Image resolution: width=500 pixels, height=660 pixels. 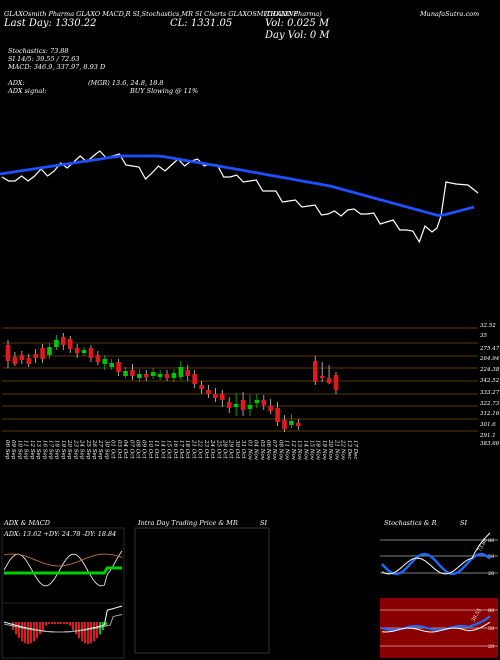 What do you see at coordinates (26, 450) in the screenshot?
I see `date-label: 11 Sep` at bounding box center [26, 450].